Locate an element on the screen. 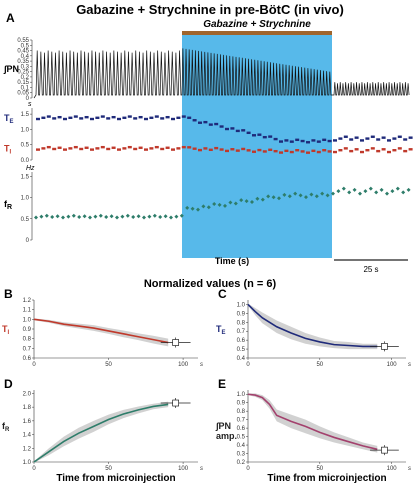 This screenshot has width=420, height=495. x-unit: s is located at coordinates (201, 469).